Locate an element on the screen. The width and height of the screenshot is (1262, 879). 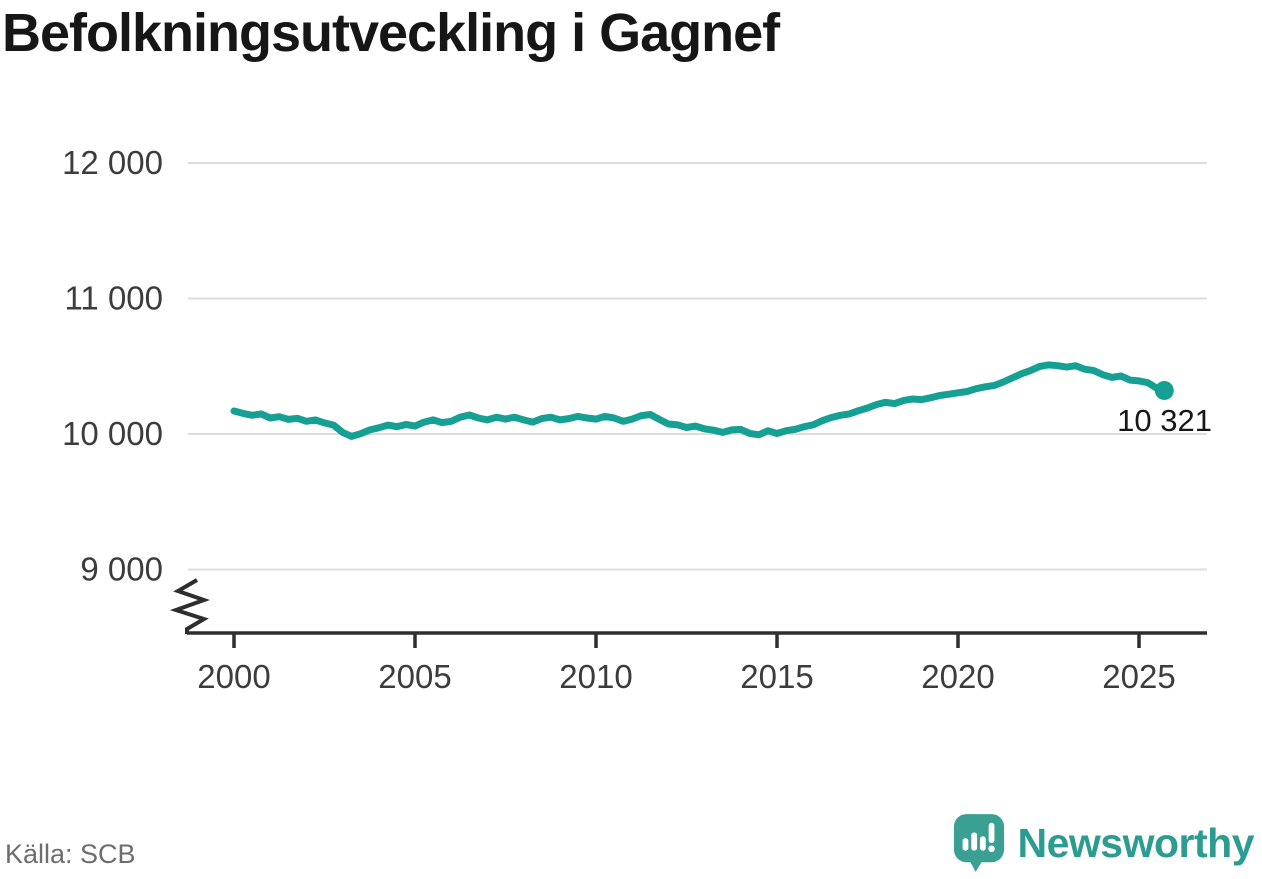
x-tick-label: 2005 is located at coordinates (414, 676).